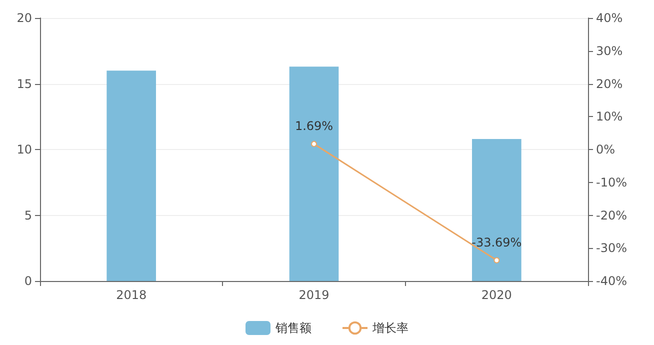  What do you see at coordinates (609, 51) in the screenshot?
I see `y2-tick-label: 30%` at bounding box center [609, 51].